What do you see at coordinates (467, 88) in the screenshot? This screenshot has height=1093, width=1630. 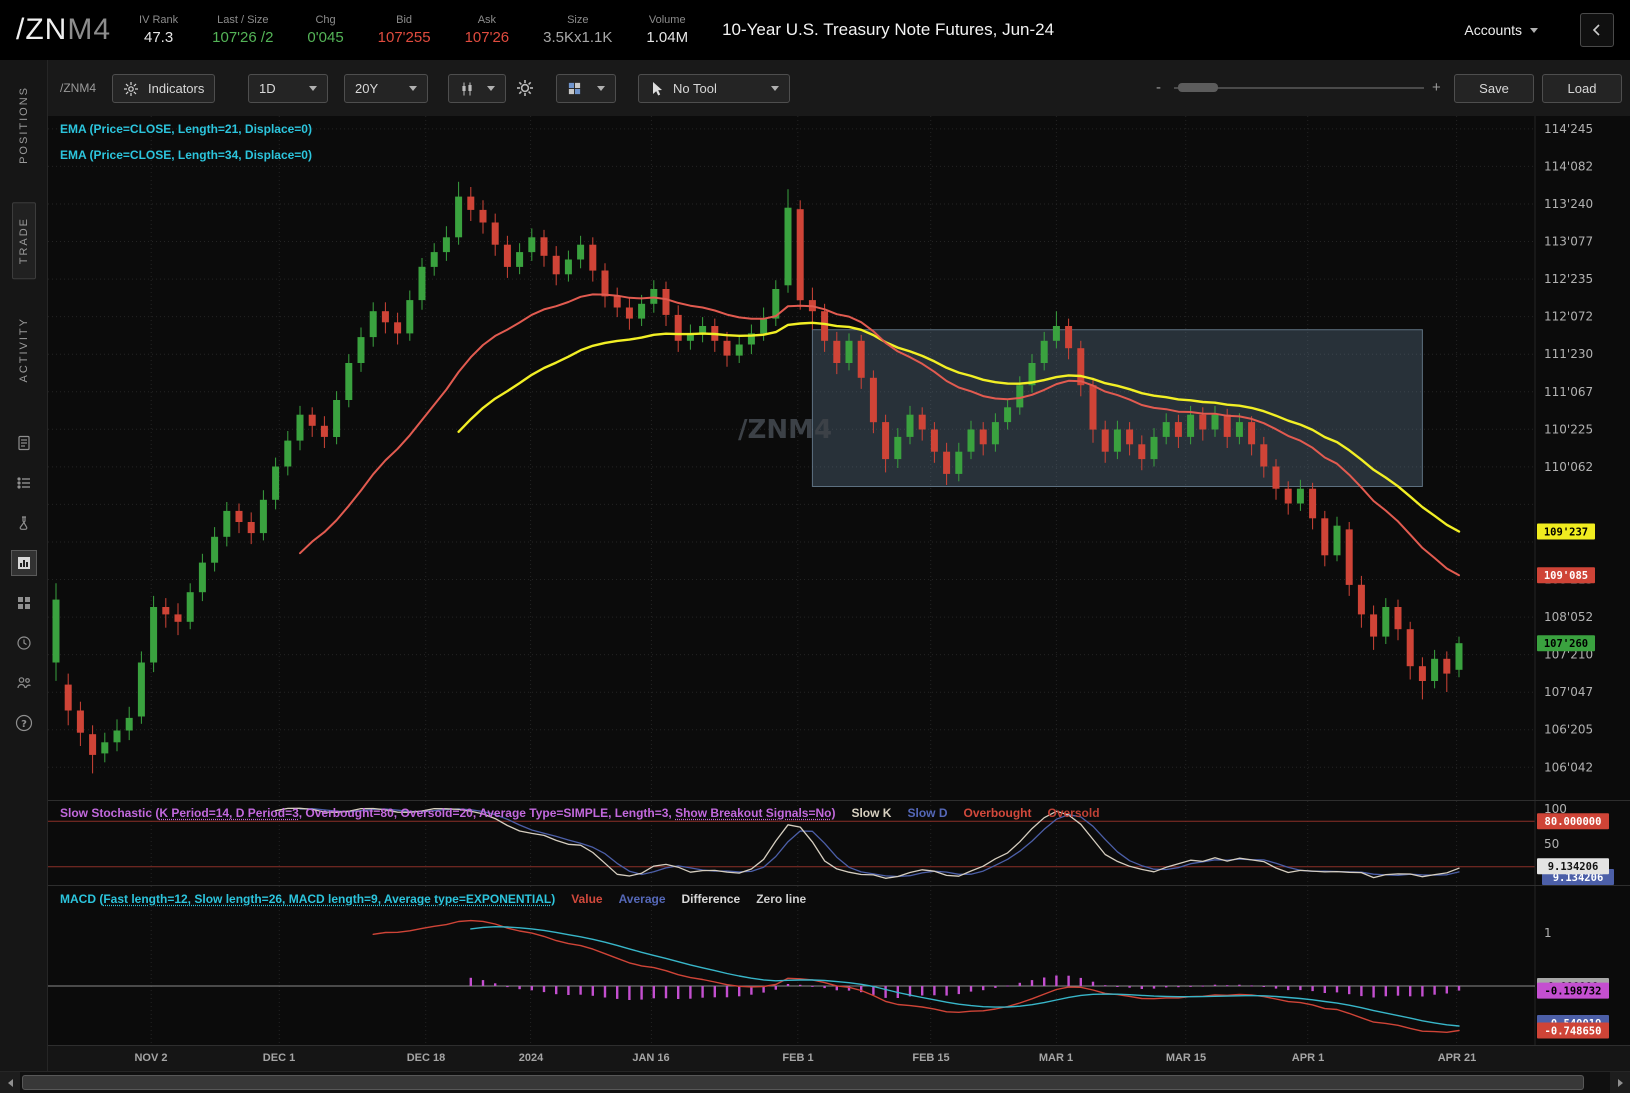 I see `candlestick-icon` at bounding box center [467, 88].